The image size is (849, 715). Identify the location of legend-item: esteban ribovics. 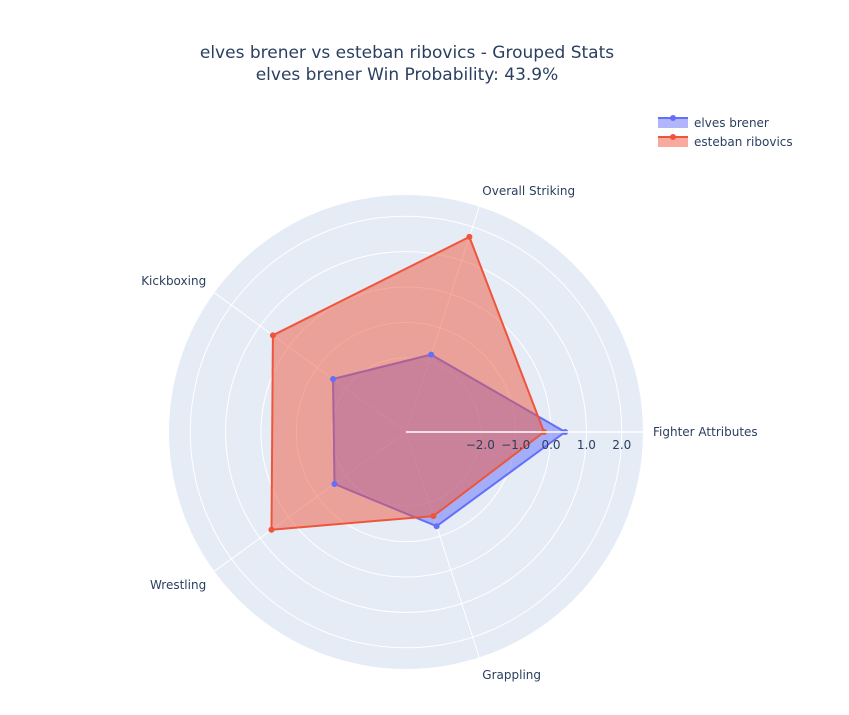
(725, 141).